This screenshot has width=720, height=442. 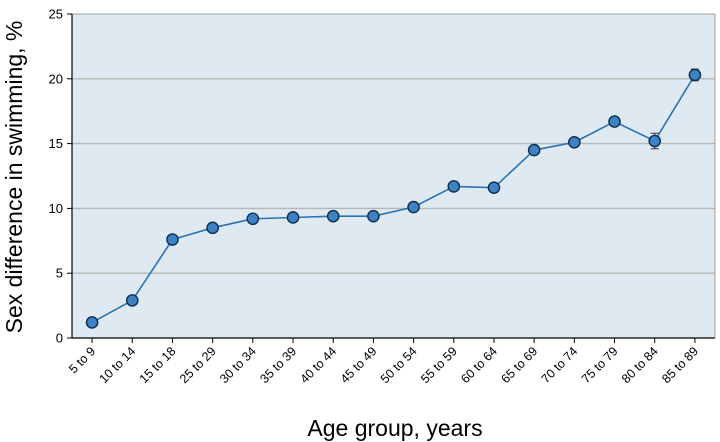 I want to click on x-tick-label: 75 to 79, so click(x=600, y=365).